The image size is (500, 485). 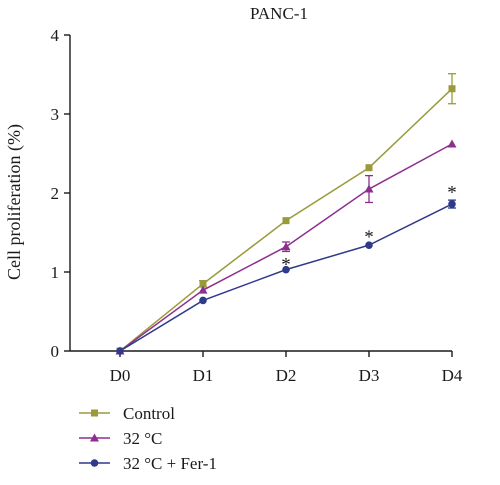 I want to click on y-ticks: 0 1 2 3 4, so click(x=60, y=193).